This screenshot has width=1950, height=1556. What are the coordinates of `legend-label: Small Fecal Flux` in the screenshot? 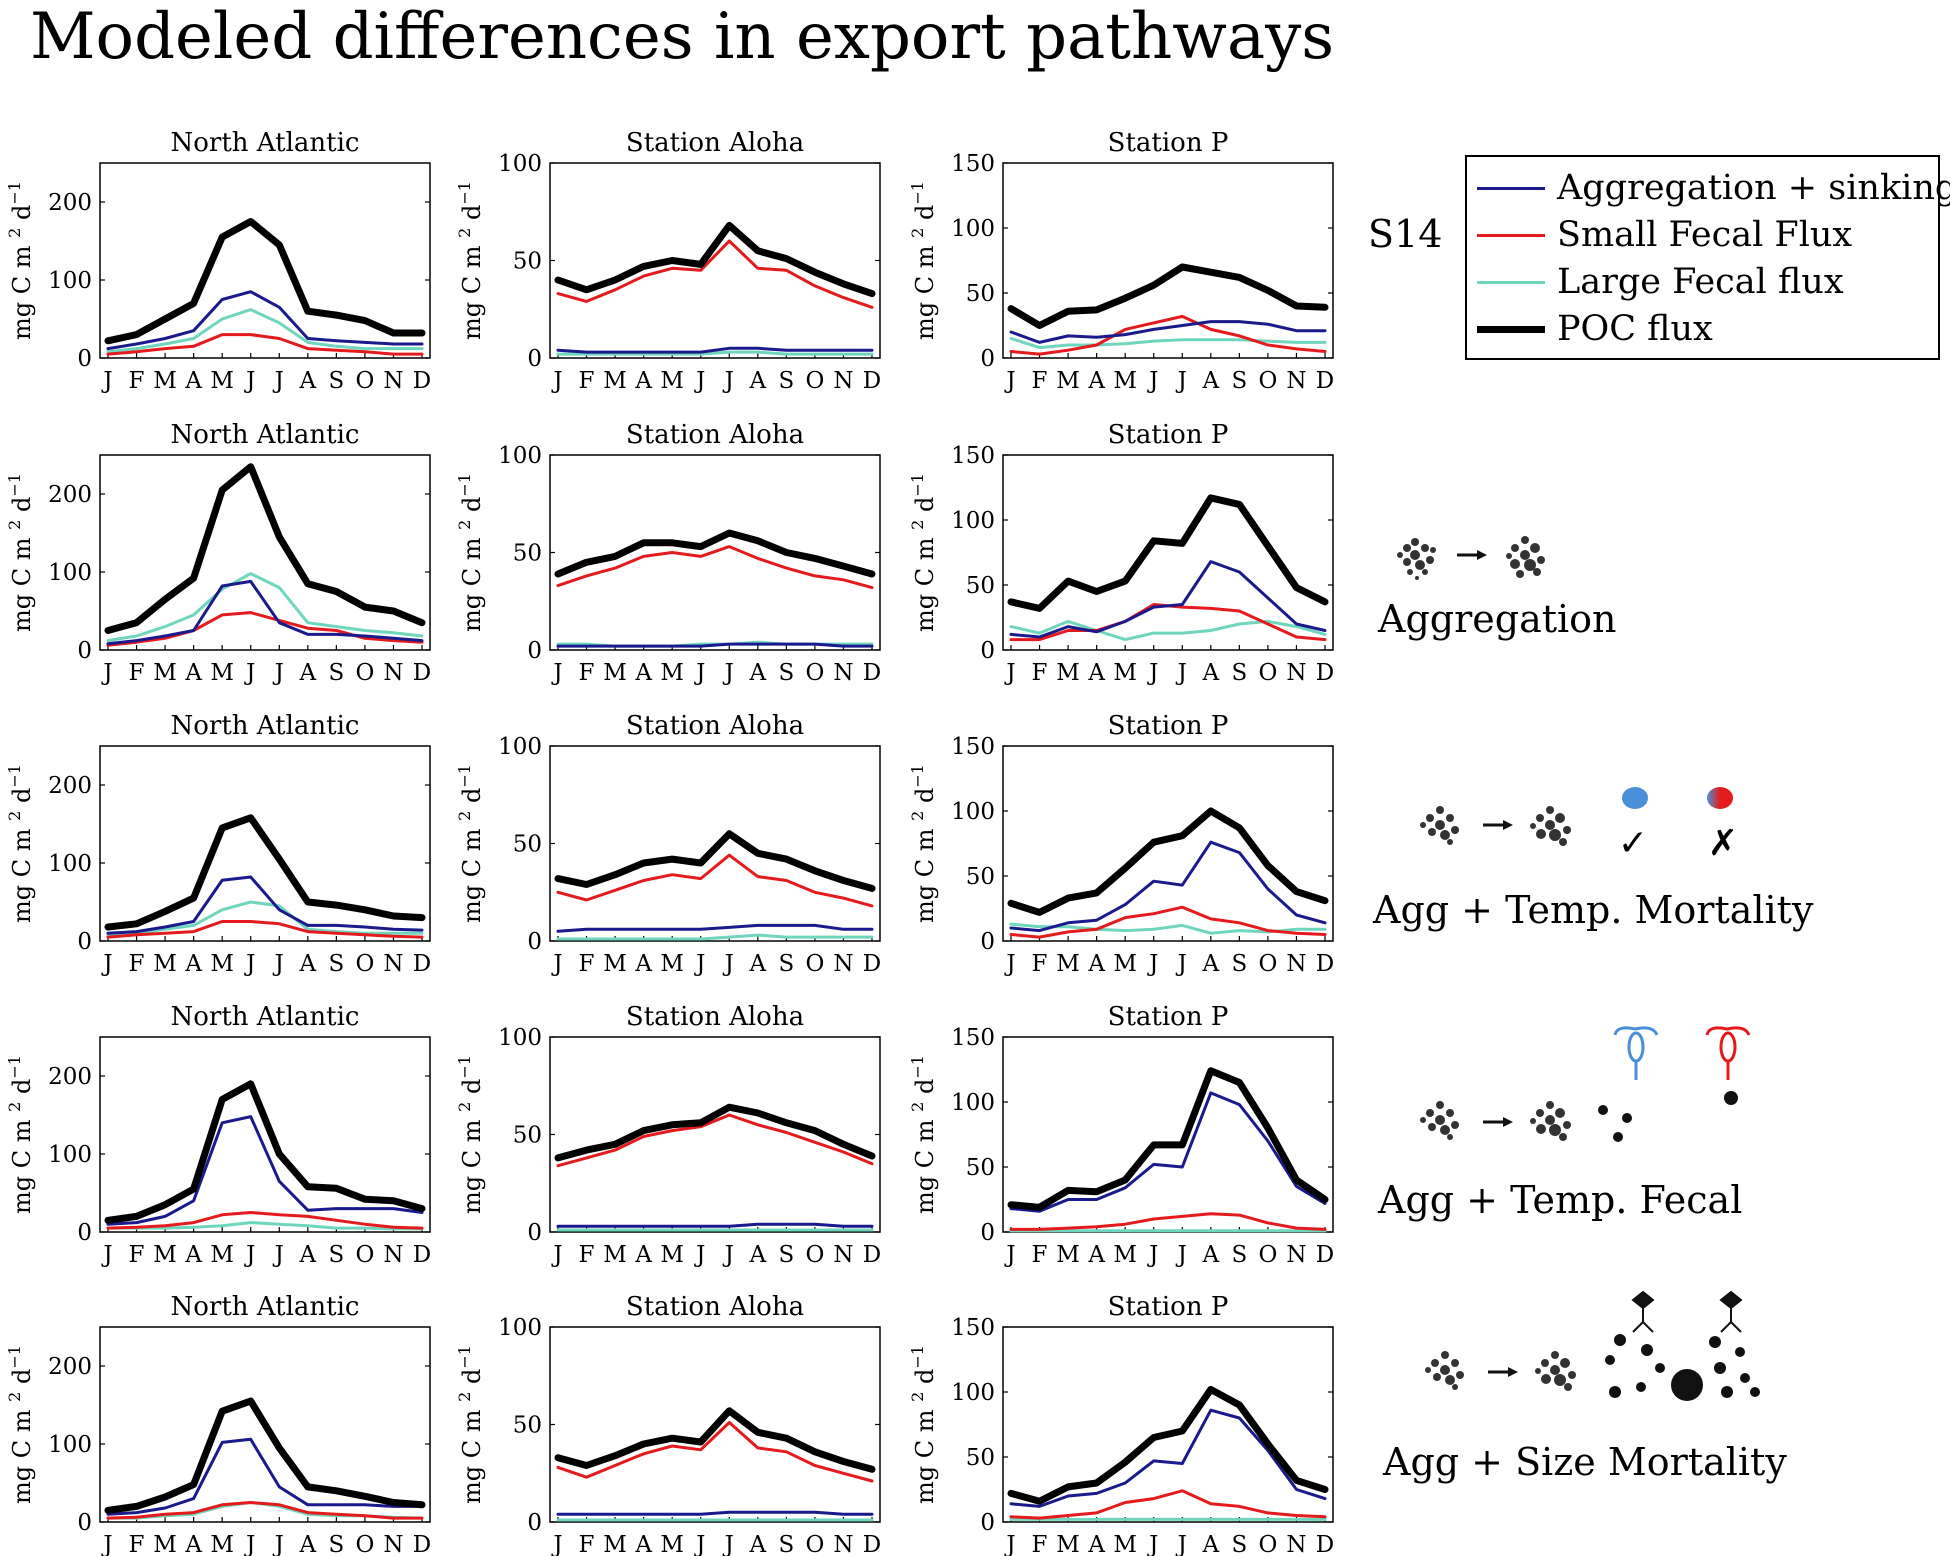 It's located at (1705, 235).